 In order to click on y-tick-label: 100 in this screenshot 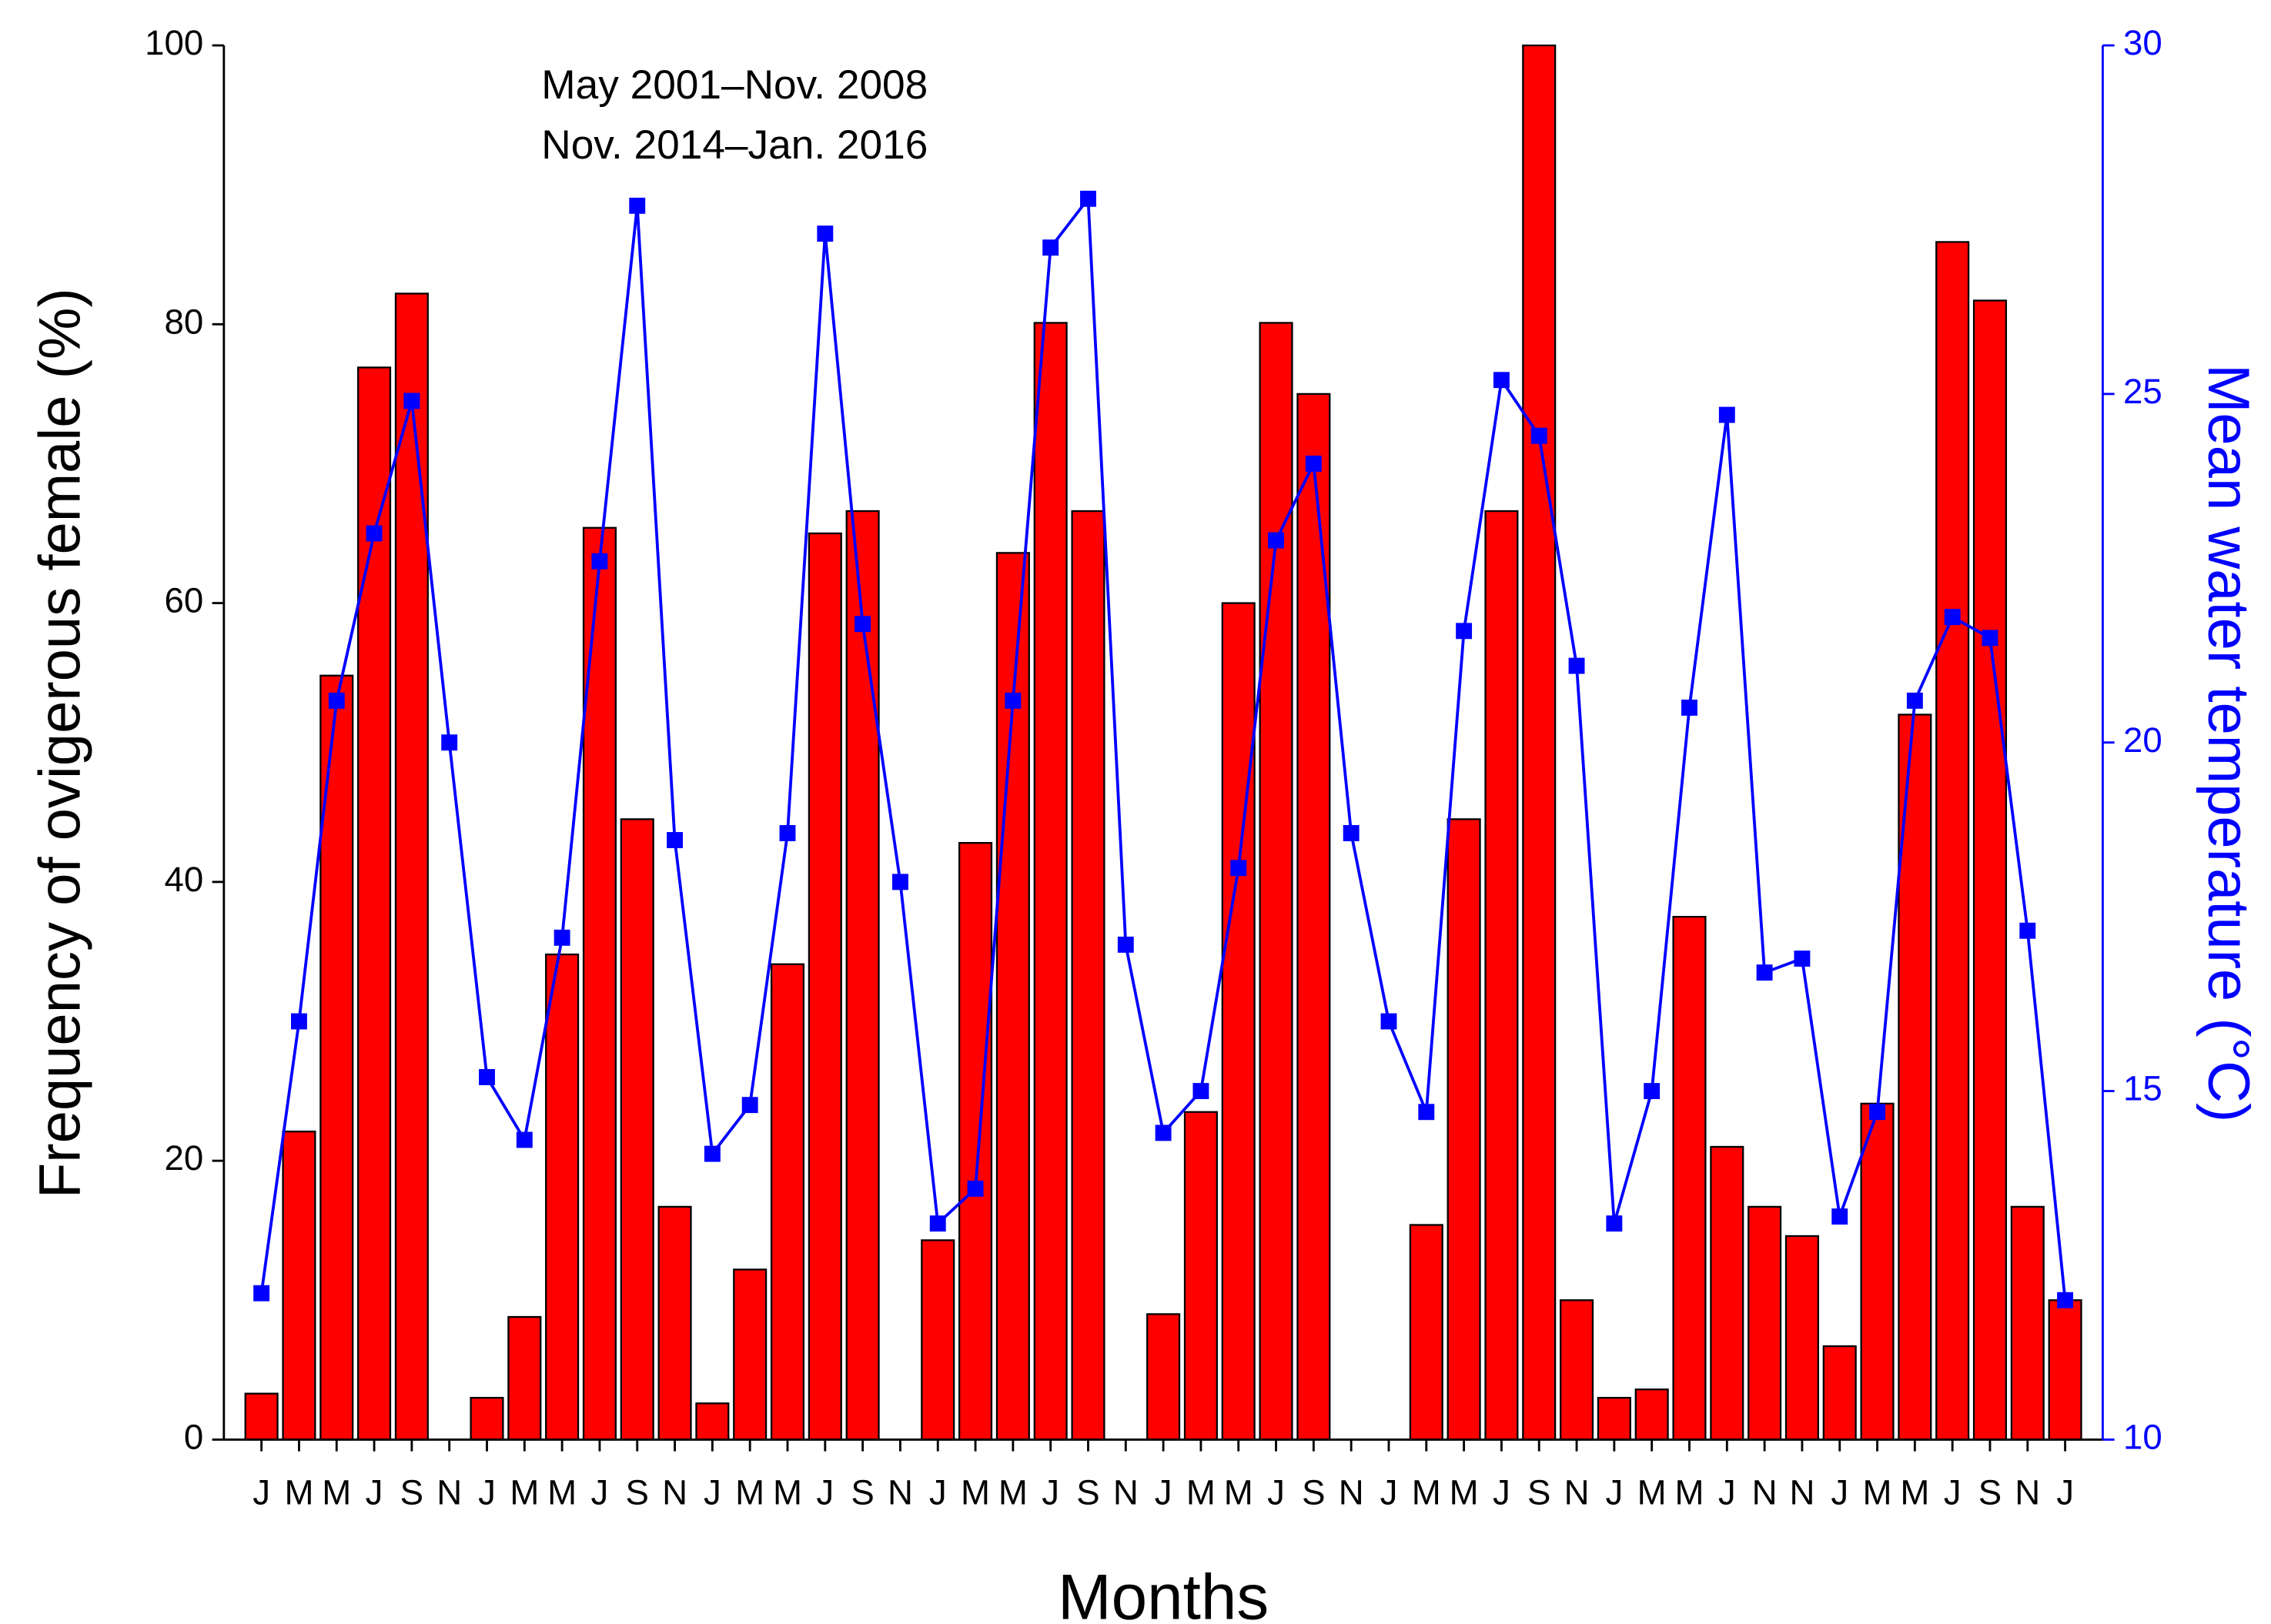, I will do `click(174, 42)`.